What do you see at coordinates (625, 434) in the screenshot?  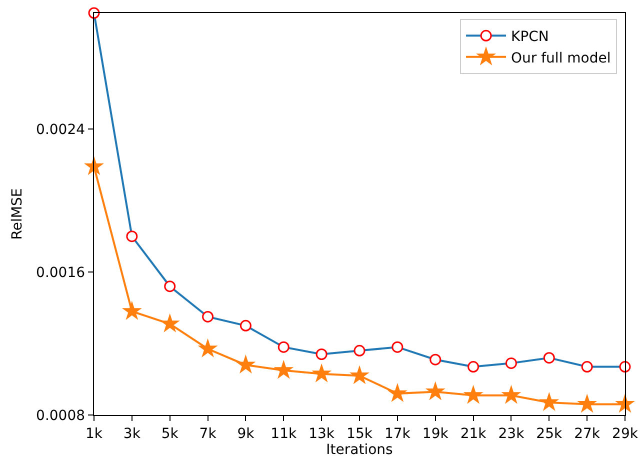 I see `x-tick-label: 29k` at bounding box center [625, 434].